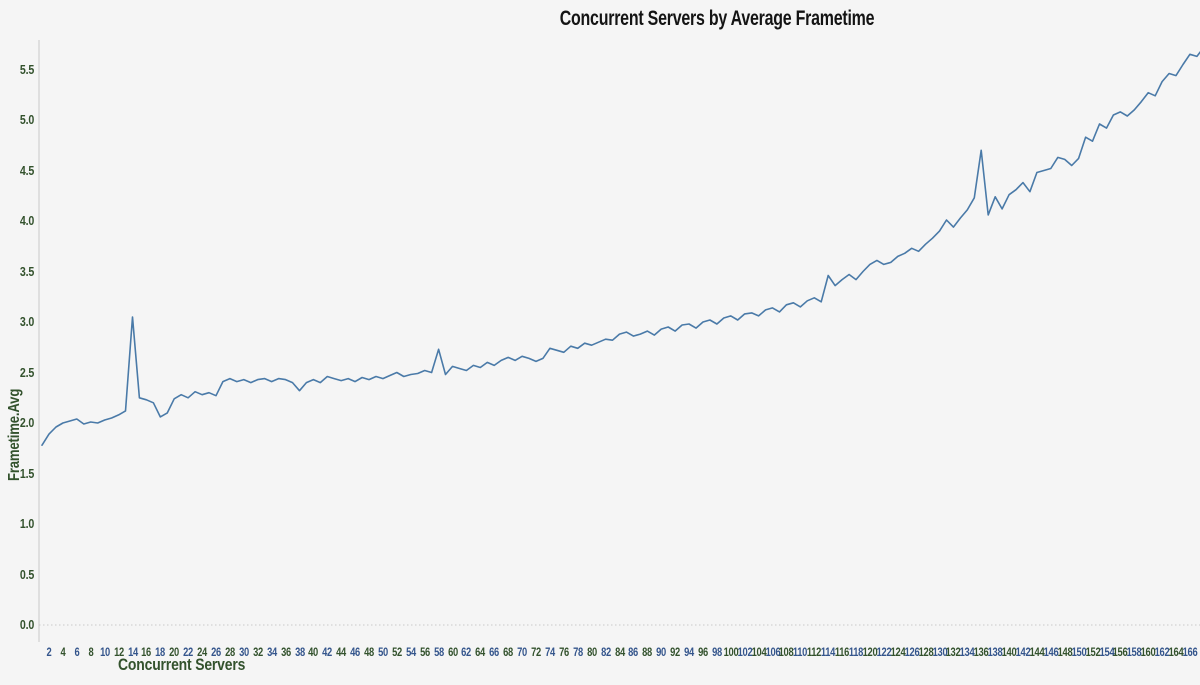 Image resolution: width=1200 pixels, height=685 pixels. What do you see at coordinates (856, 652) in the screenshot?
I see `x-tick-label: 118` at bounding box center [856, 652].